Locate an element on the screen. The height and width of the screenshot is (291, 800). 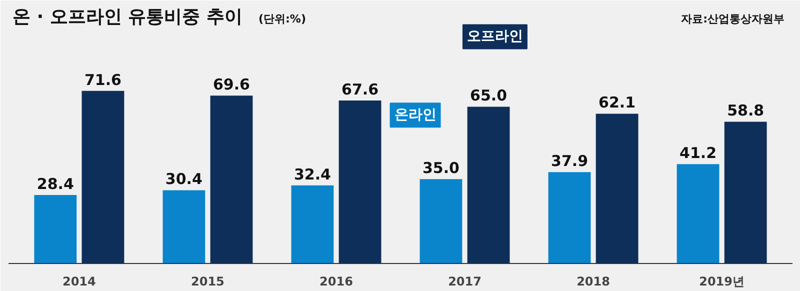
chart-title: 온 · 오프라인 유통비중 추이 is located at coordinates (127, 17).